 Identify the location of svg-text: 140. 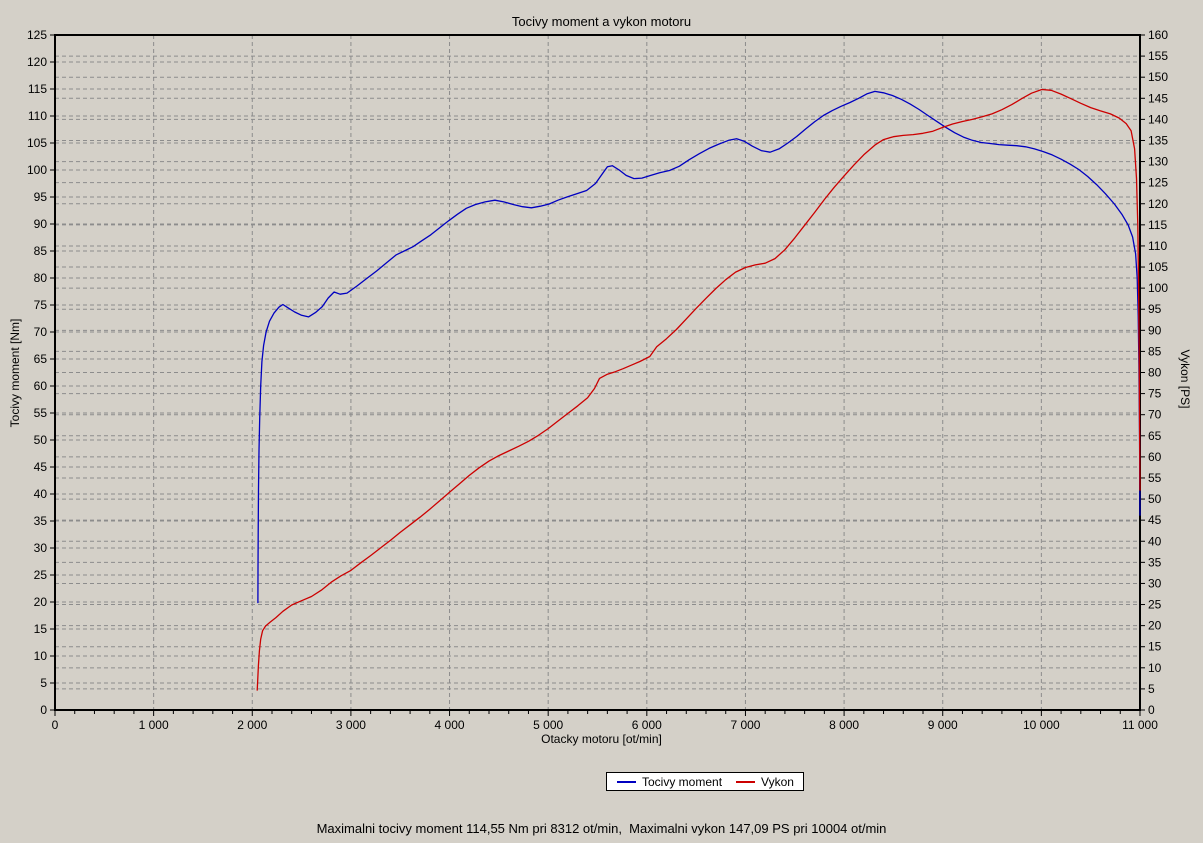
(1158, 119).